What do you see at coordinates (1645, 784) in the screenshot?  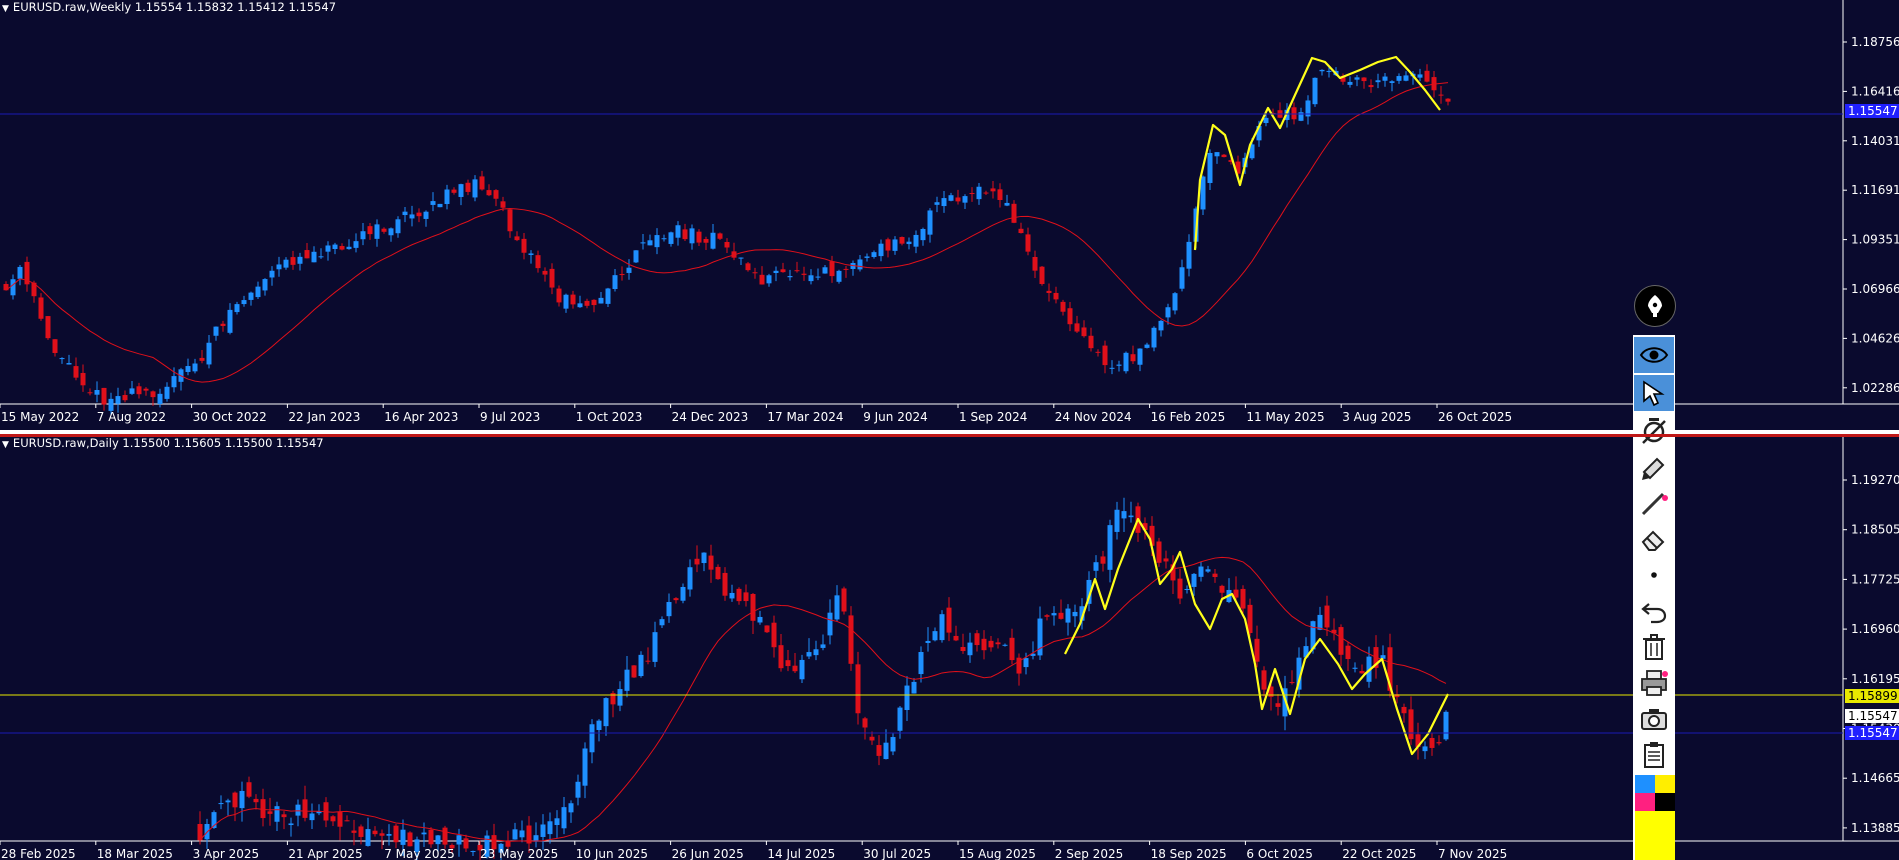 I see `color-swatch-blue` at bounding box center [1645, 784].